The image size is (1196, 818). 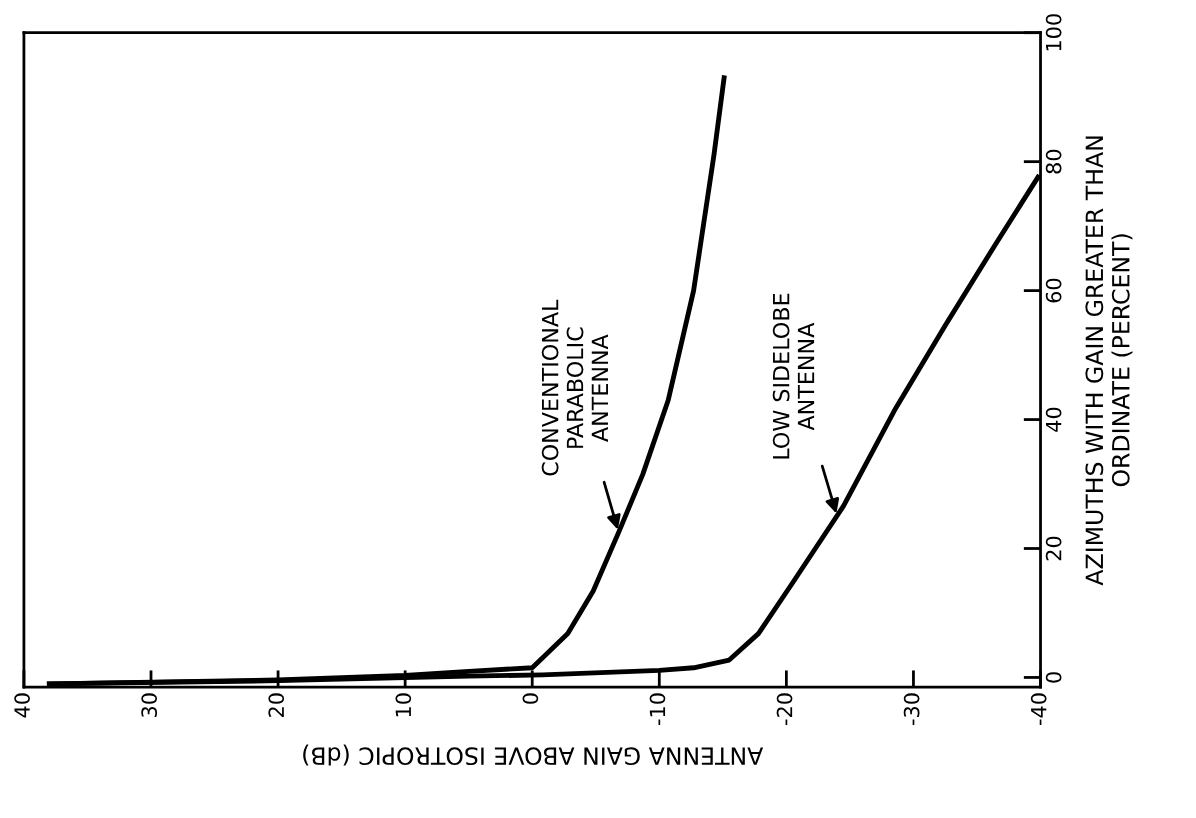 What do you see at coordinates (533, 755) in the screenshot?
I see `x-axis-title: ANTENNA GAIN ABOVE ISOTROPIC (dB)` at bounding box center [533, 755].